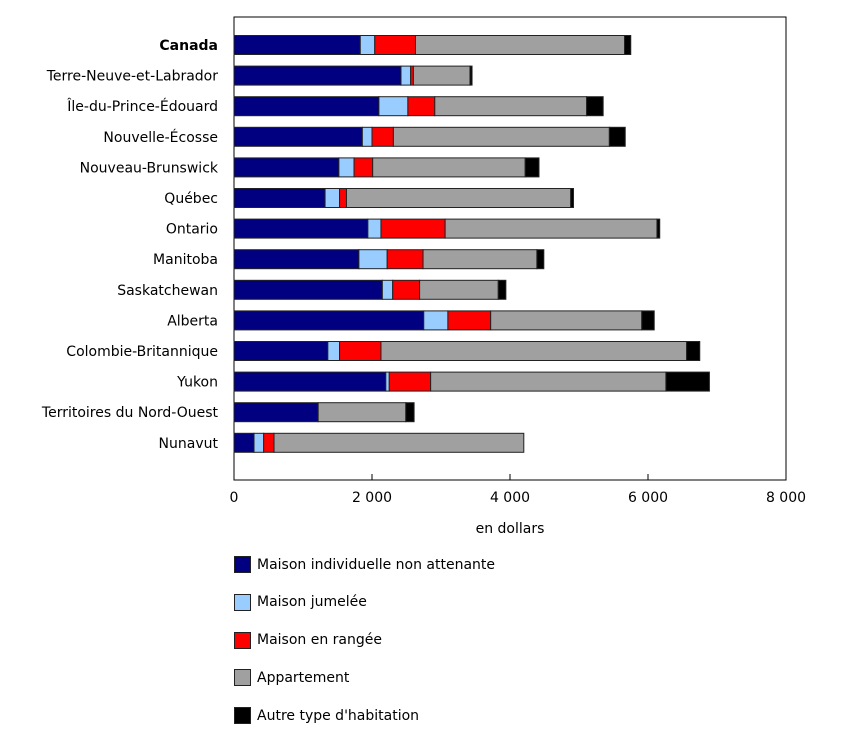 Image resolution: width=853 pixels, height=732 pixels. Describe the element at coordinates (319, 640) in the screenshot. I see `legend-label: Maison en rangée` at that location.